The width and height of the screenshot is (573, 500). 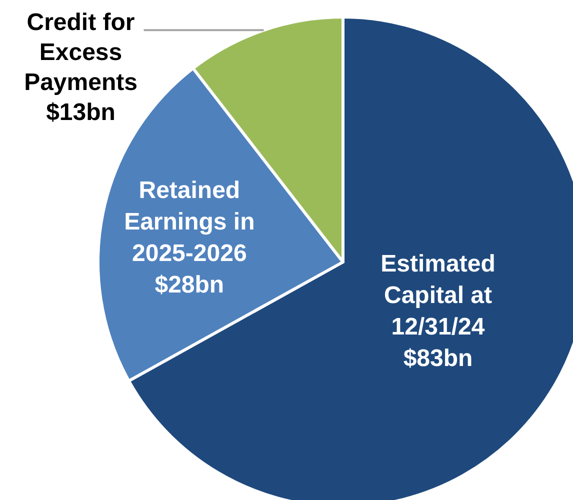 I want to click on data-label: $28bn, so click(x=189, y=284).